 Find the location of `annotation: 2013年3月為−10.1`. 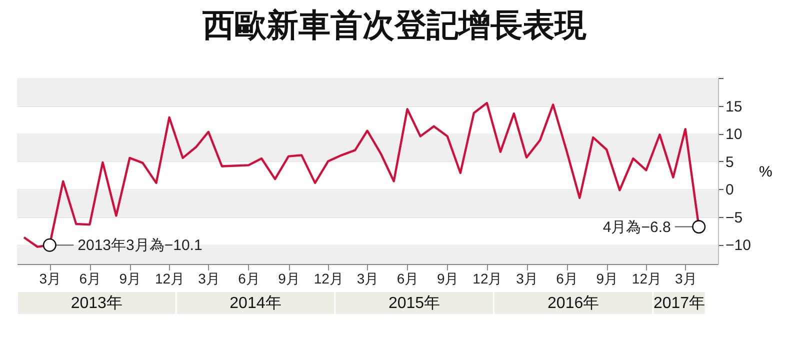

annotation: 2013年3月為−10.1 is located at coordinates (140, 245).